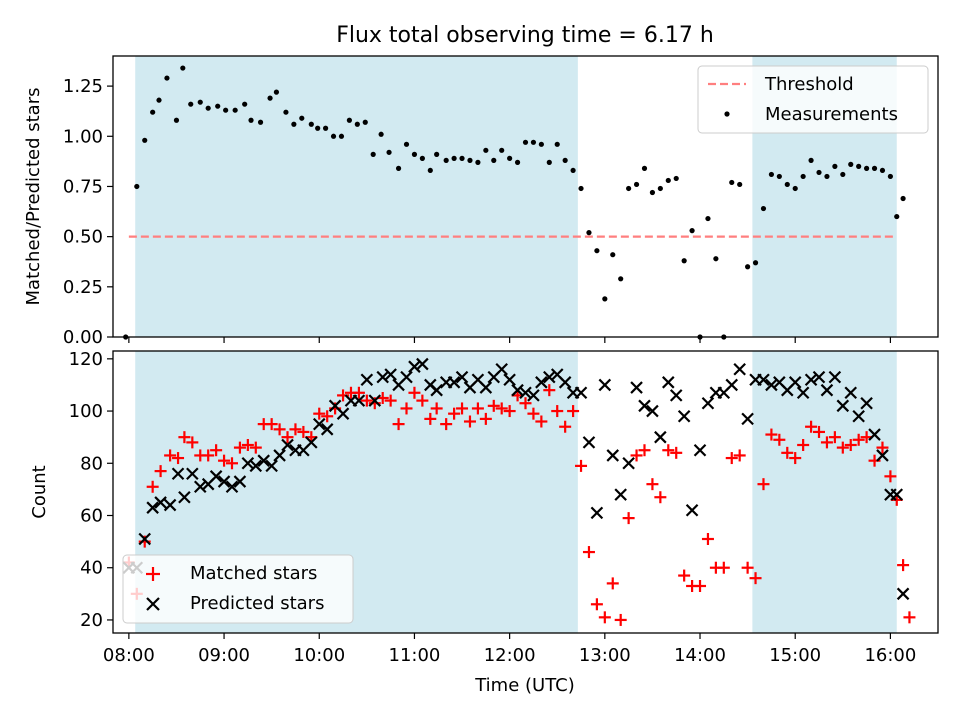 This screenshot has width=960, height=724. Describe the element at coordinates (39, 491) in the screenshot. I see `bottom-y-axis-label: Count` at that location.